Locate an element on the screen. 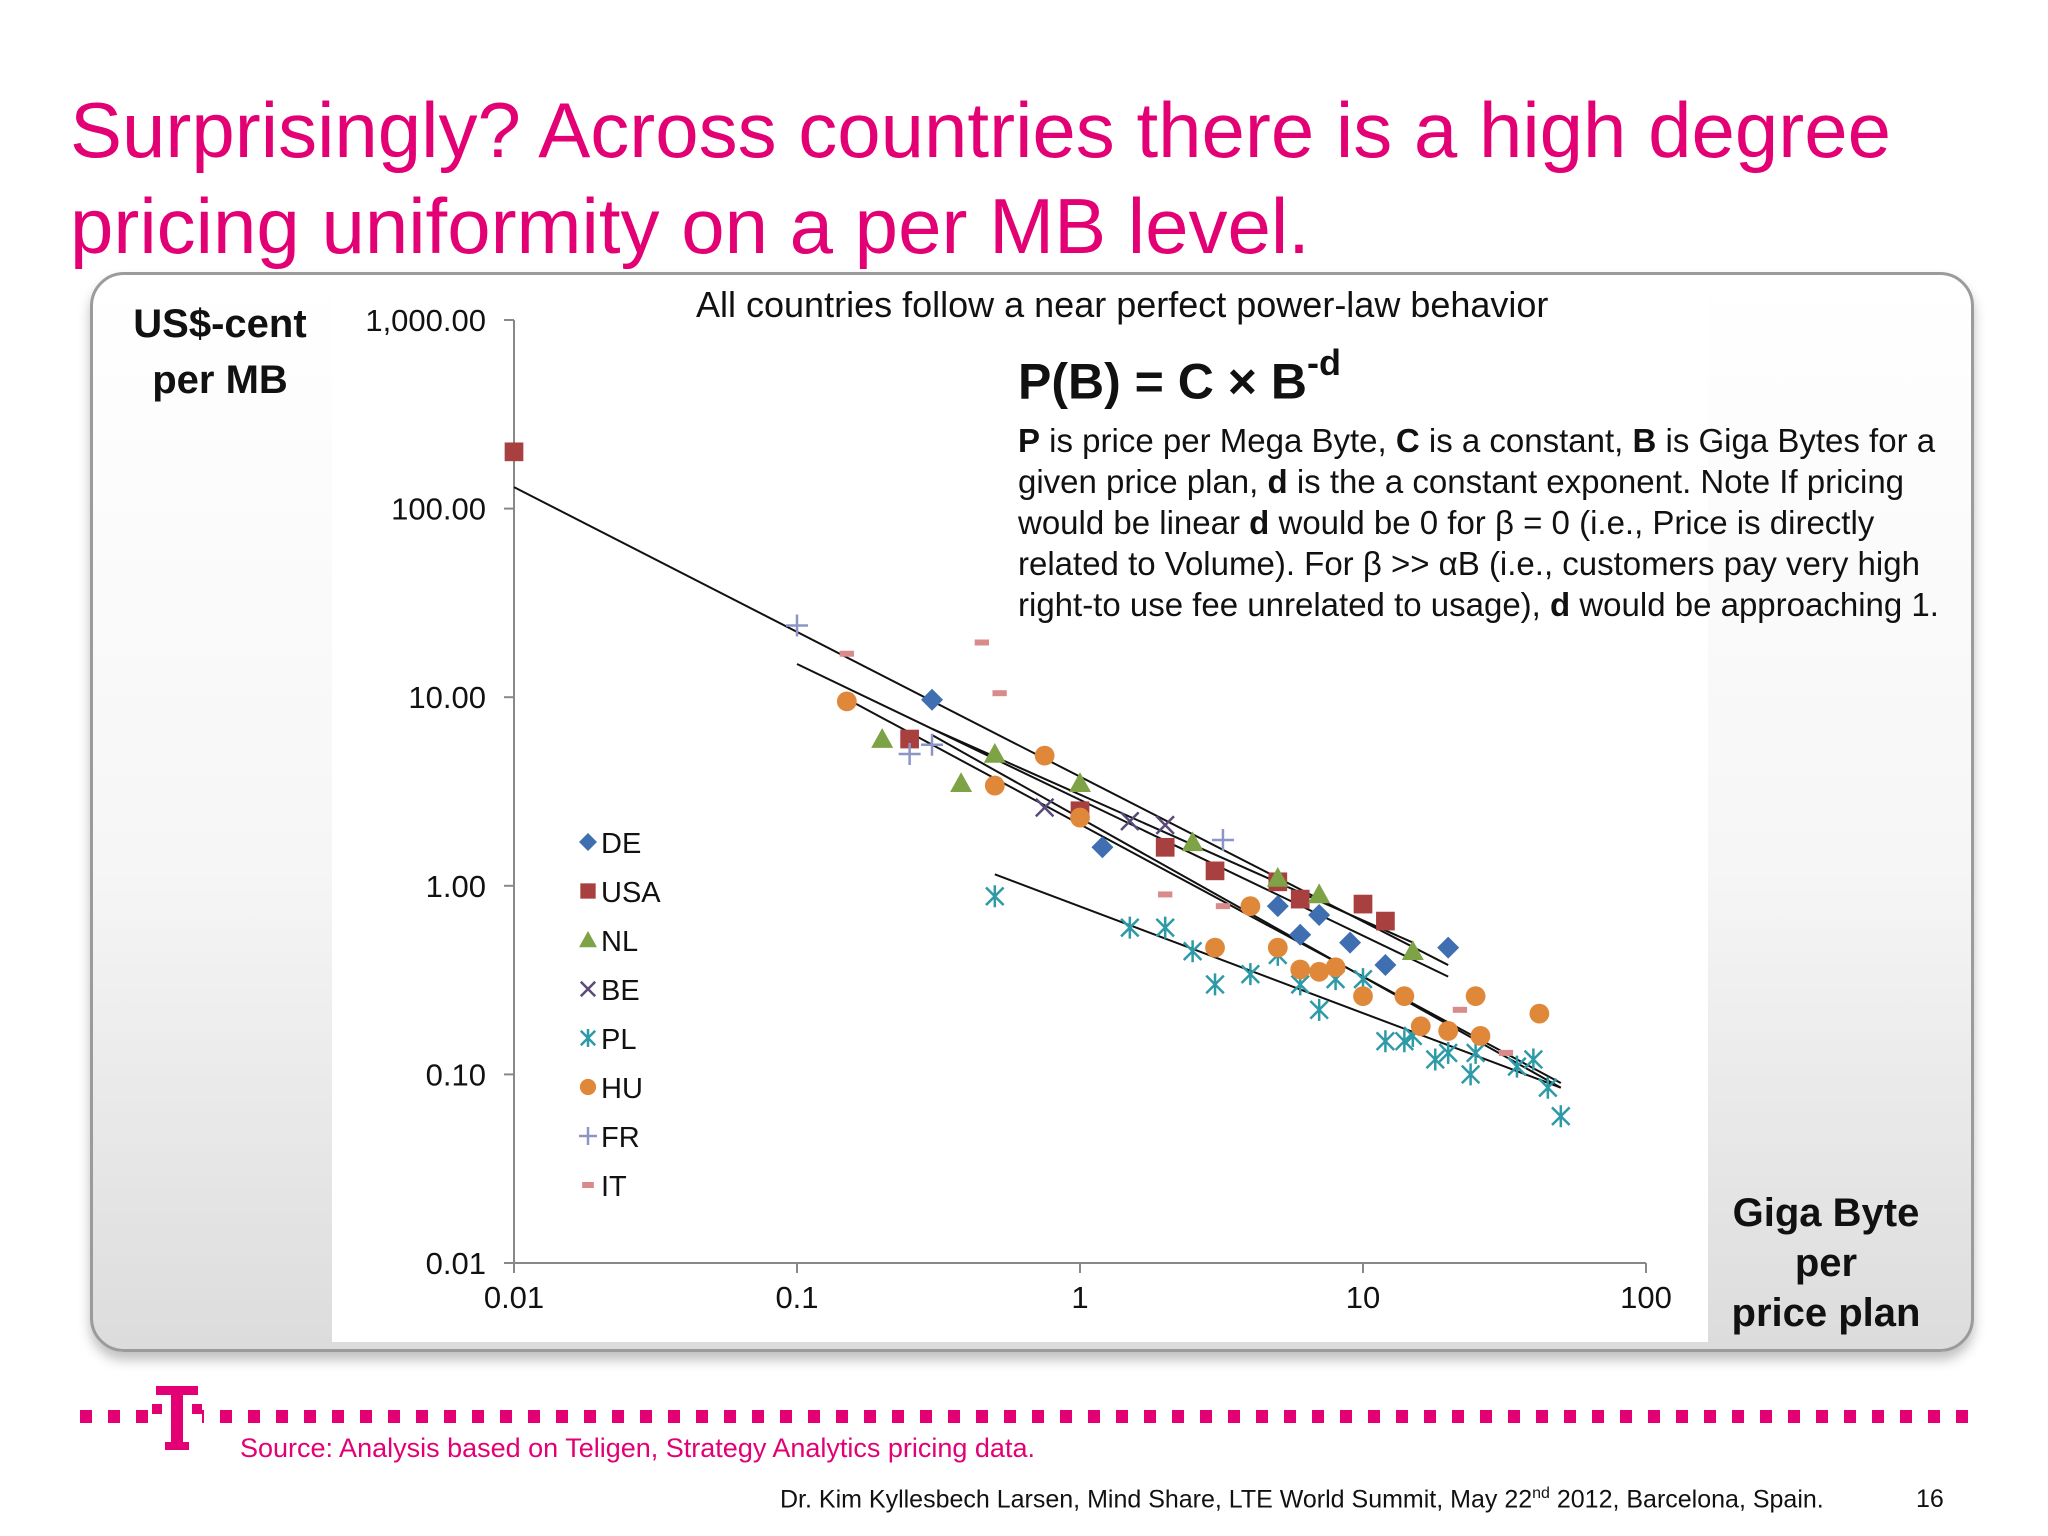  legend-label-it: IT is located at coordinates (614, 1187).